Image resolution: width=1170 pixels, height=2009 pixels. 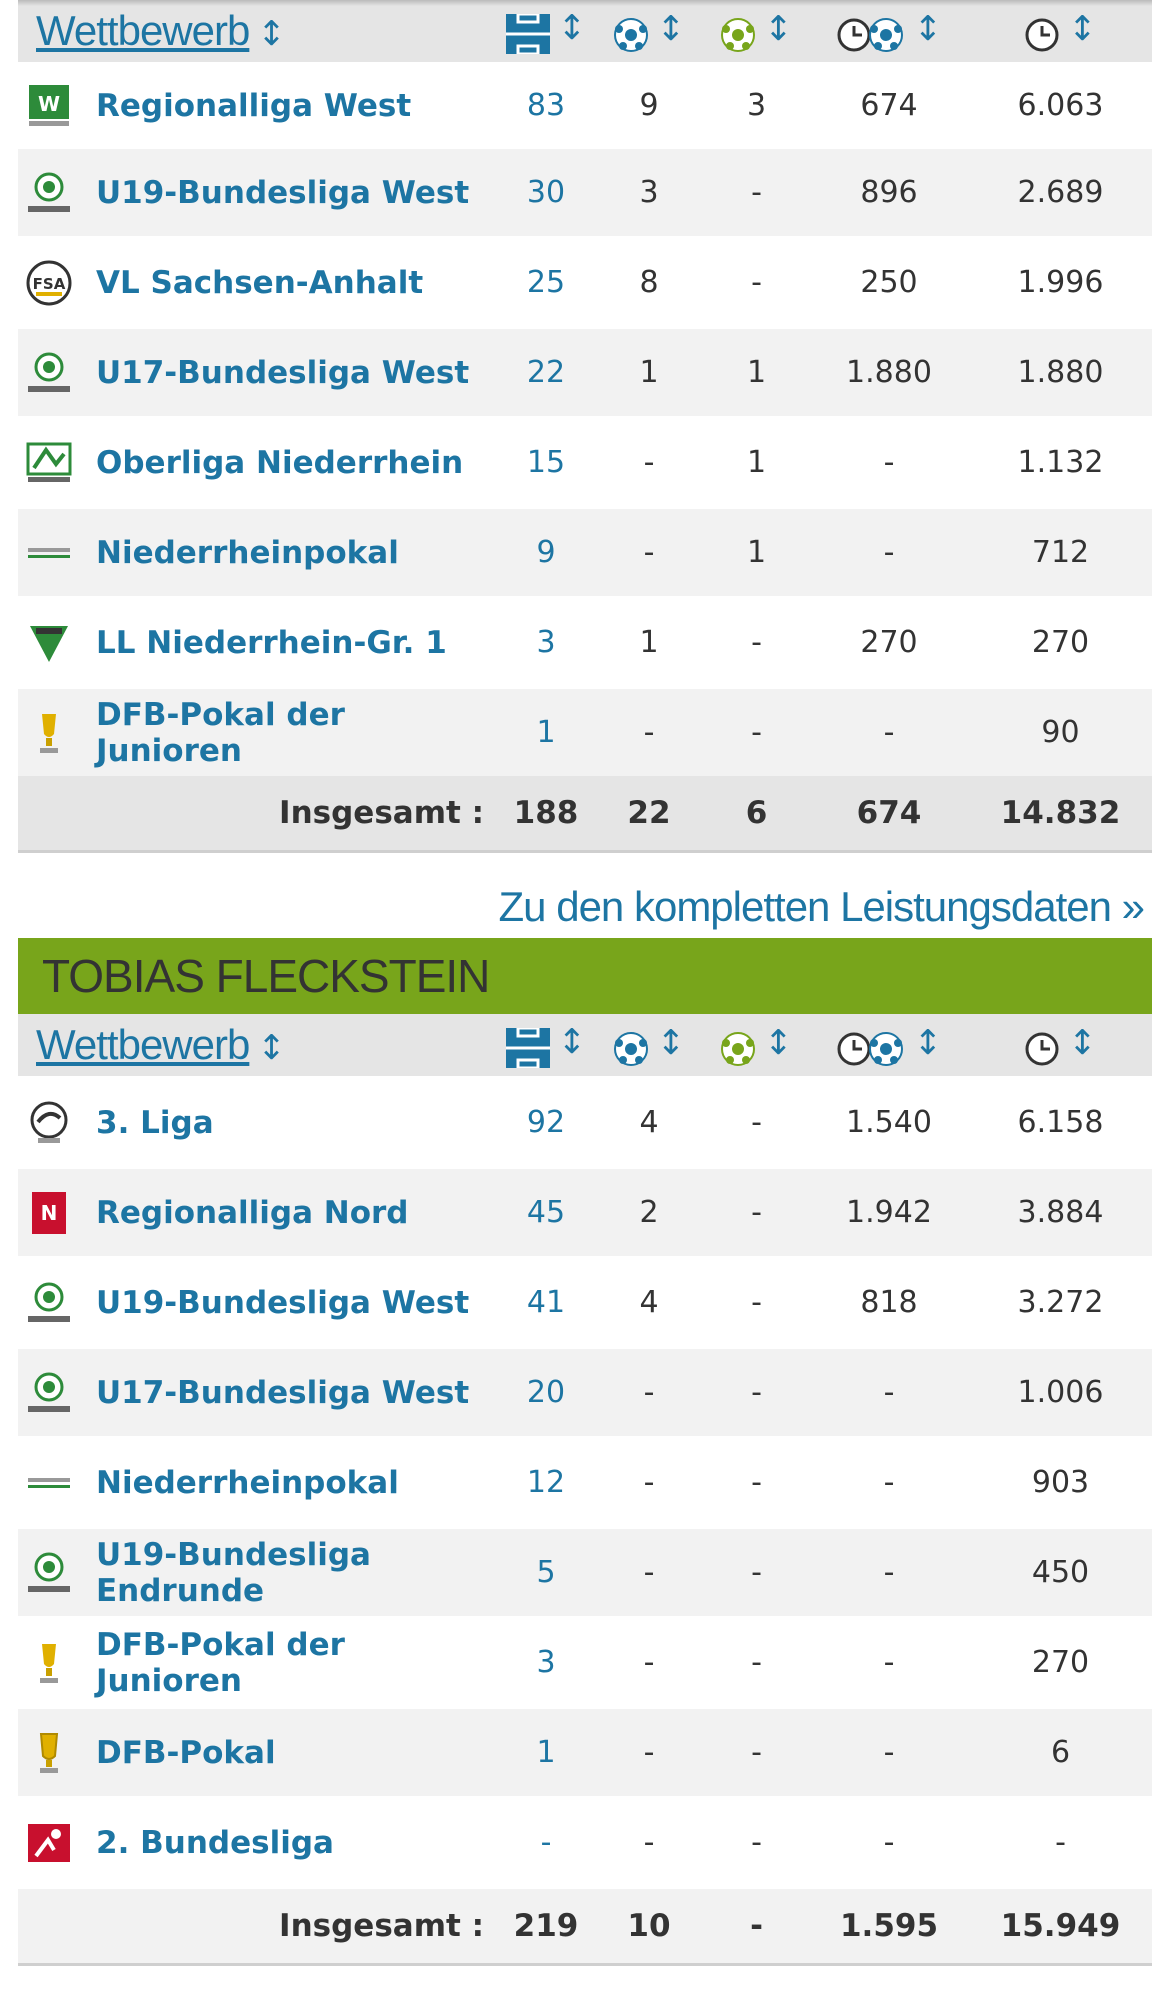 What do you see at coordinates (585, 1302) in the screenshot?
I see `table-row: U19-Bundesliga West 41 4 - 818 3.272` at bounding box center [585, 1302].